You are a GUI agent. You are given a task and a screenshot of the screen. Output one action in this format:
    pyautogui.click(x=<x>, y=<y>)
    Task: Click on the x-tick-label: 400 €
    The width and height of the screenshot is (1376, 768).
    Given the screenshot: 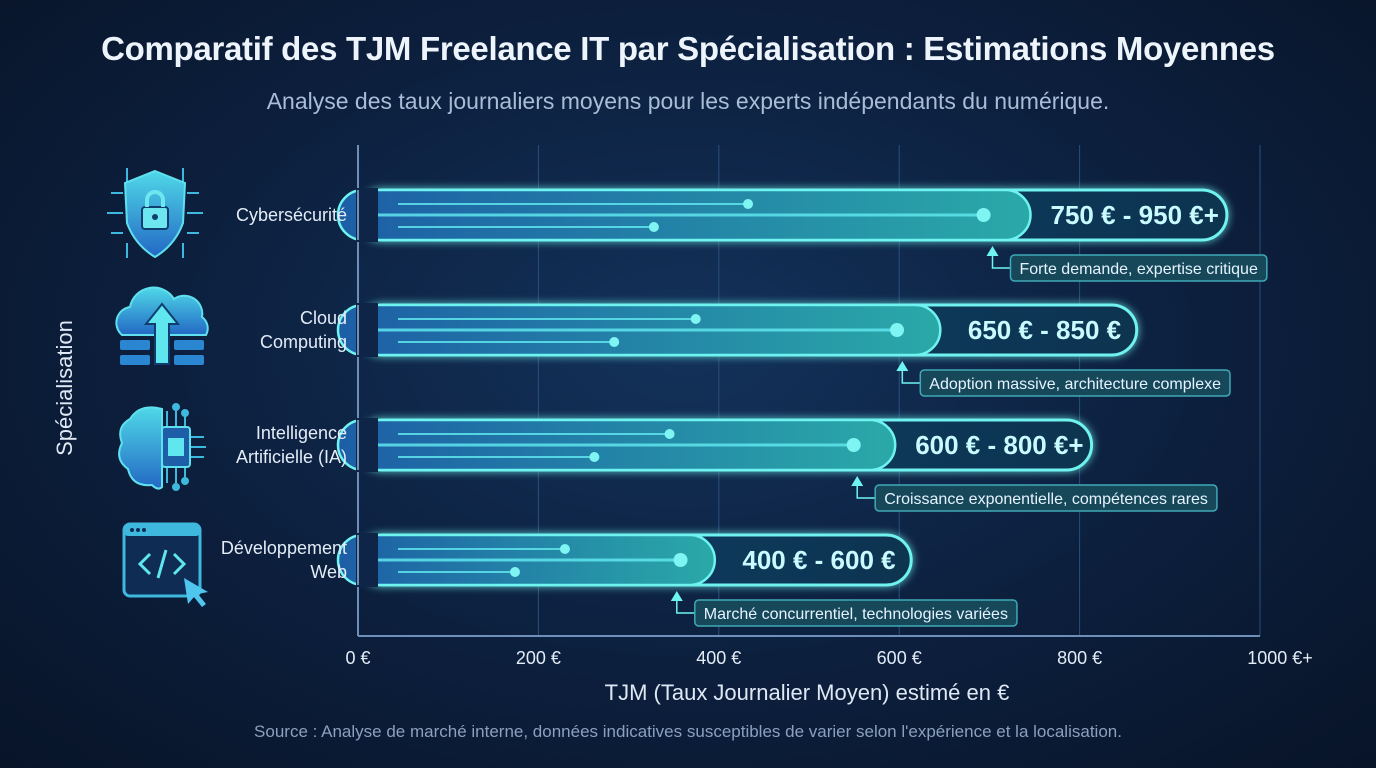 What is the action you would take?
    pyautogui.click(x=718, y=658)
    